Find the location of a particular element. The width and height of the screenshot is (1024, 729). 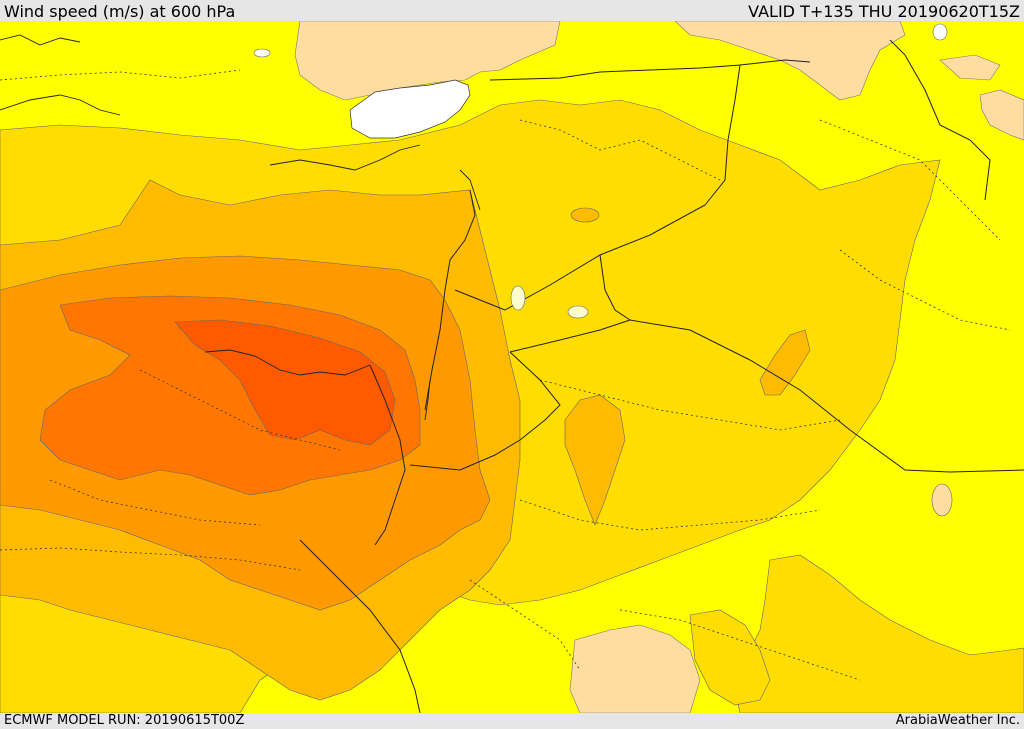

low-wind-area-south is located at coordinates (635, 668).